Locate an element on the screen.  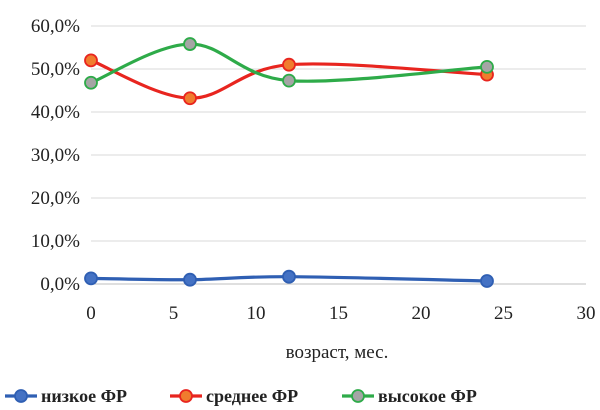
x-tick-label: 5 is located at coordinates (174, 313).